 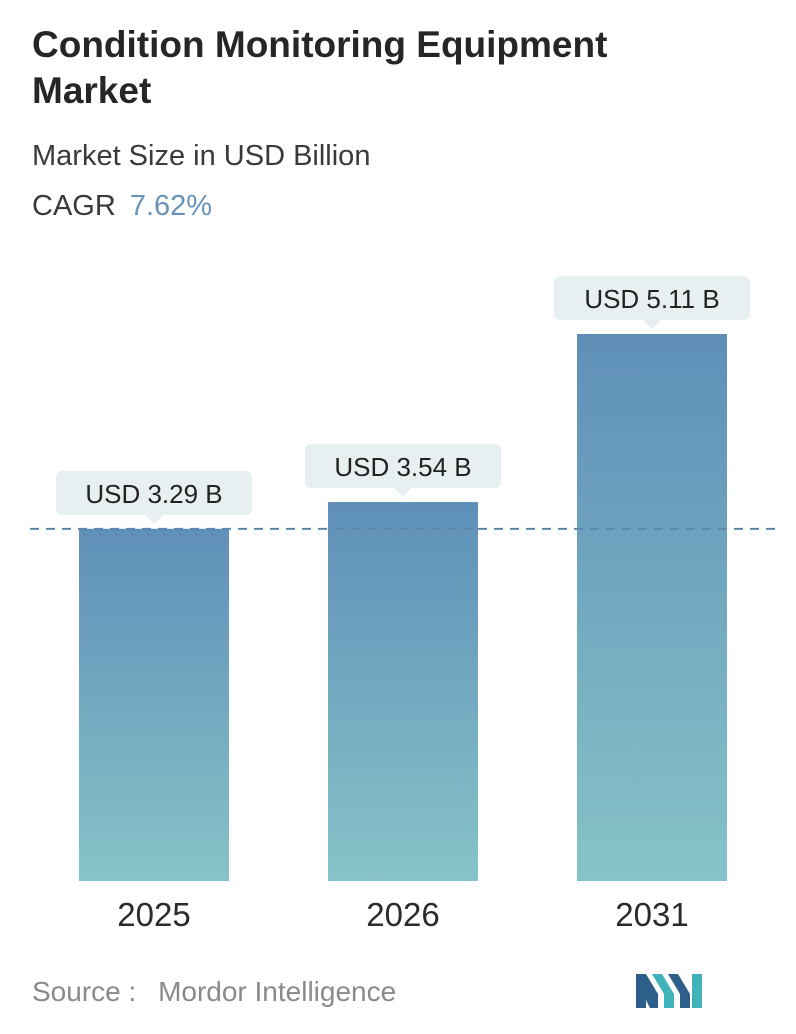 What do you see at coordinates (171, 206) in the screenshot?
I see `cagr-value: 7.62%` at bounding box center [171, 206].